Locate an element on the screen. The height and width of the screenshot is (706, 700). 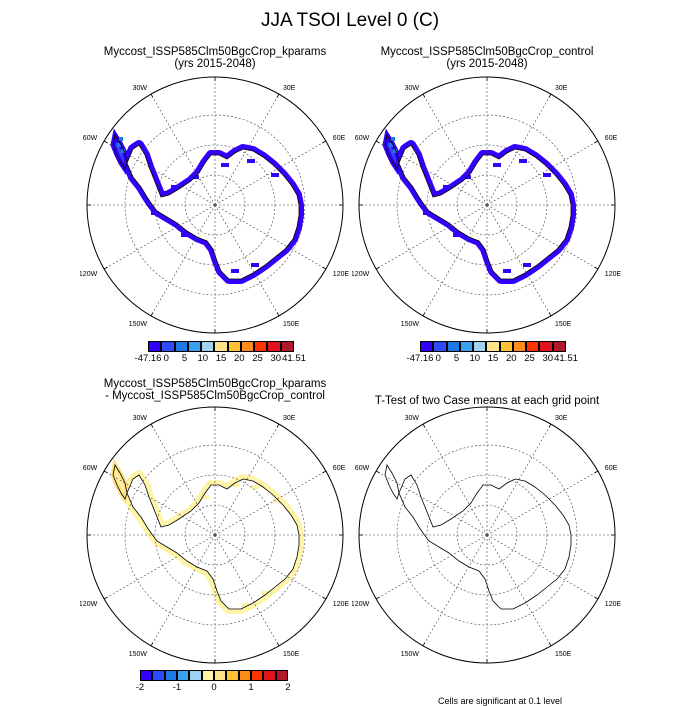
map-panel-control: 030E60E90E120E150E180150W120W90W60W30W is located at coordinates (487, 205).